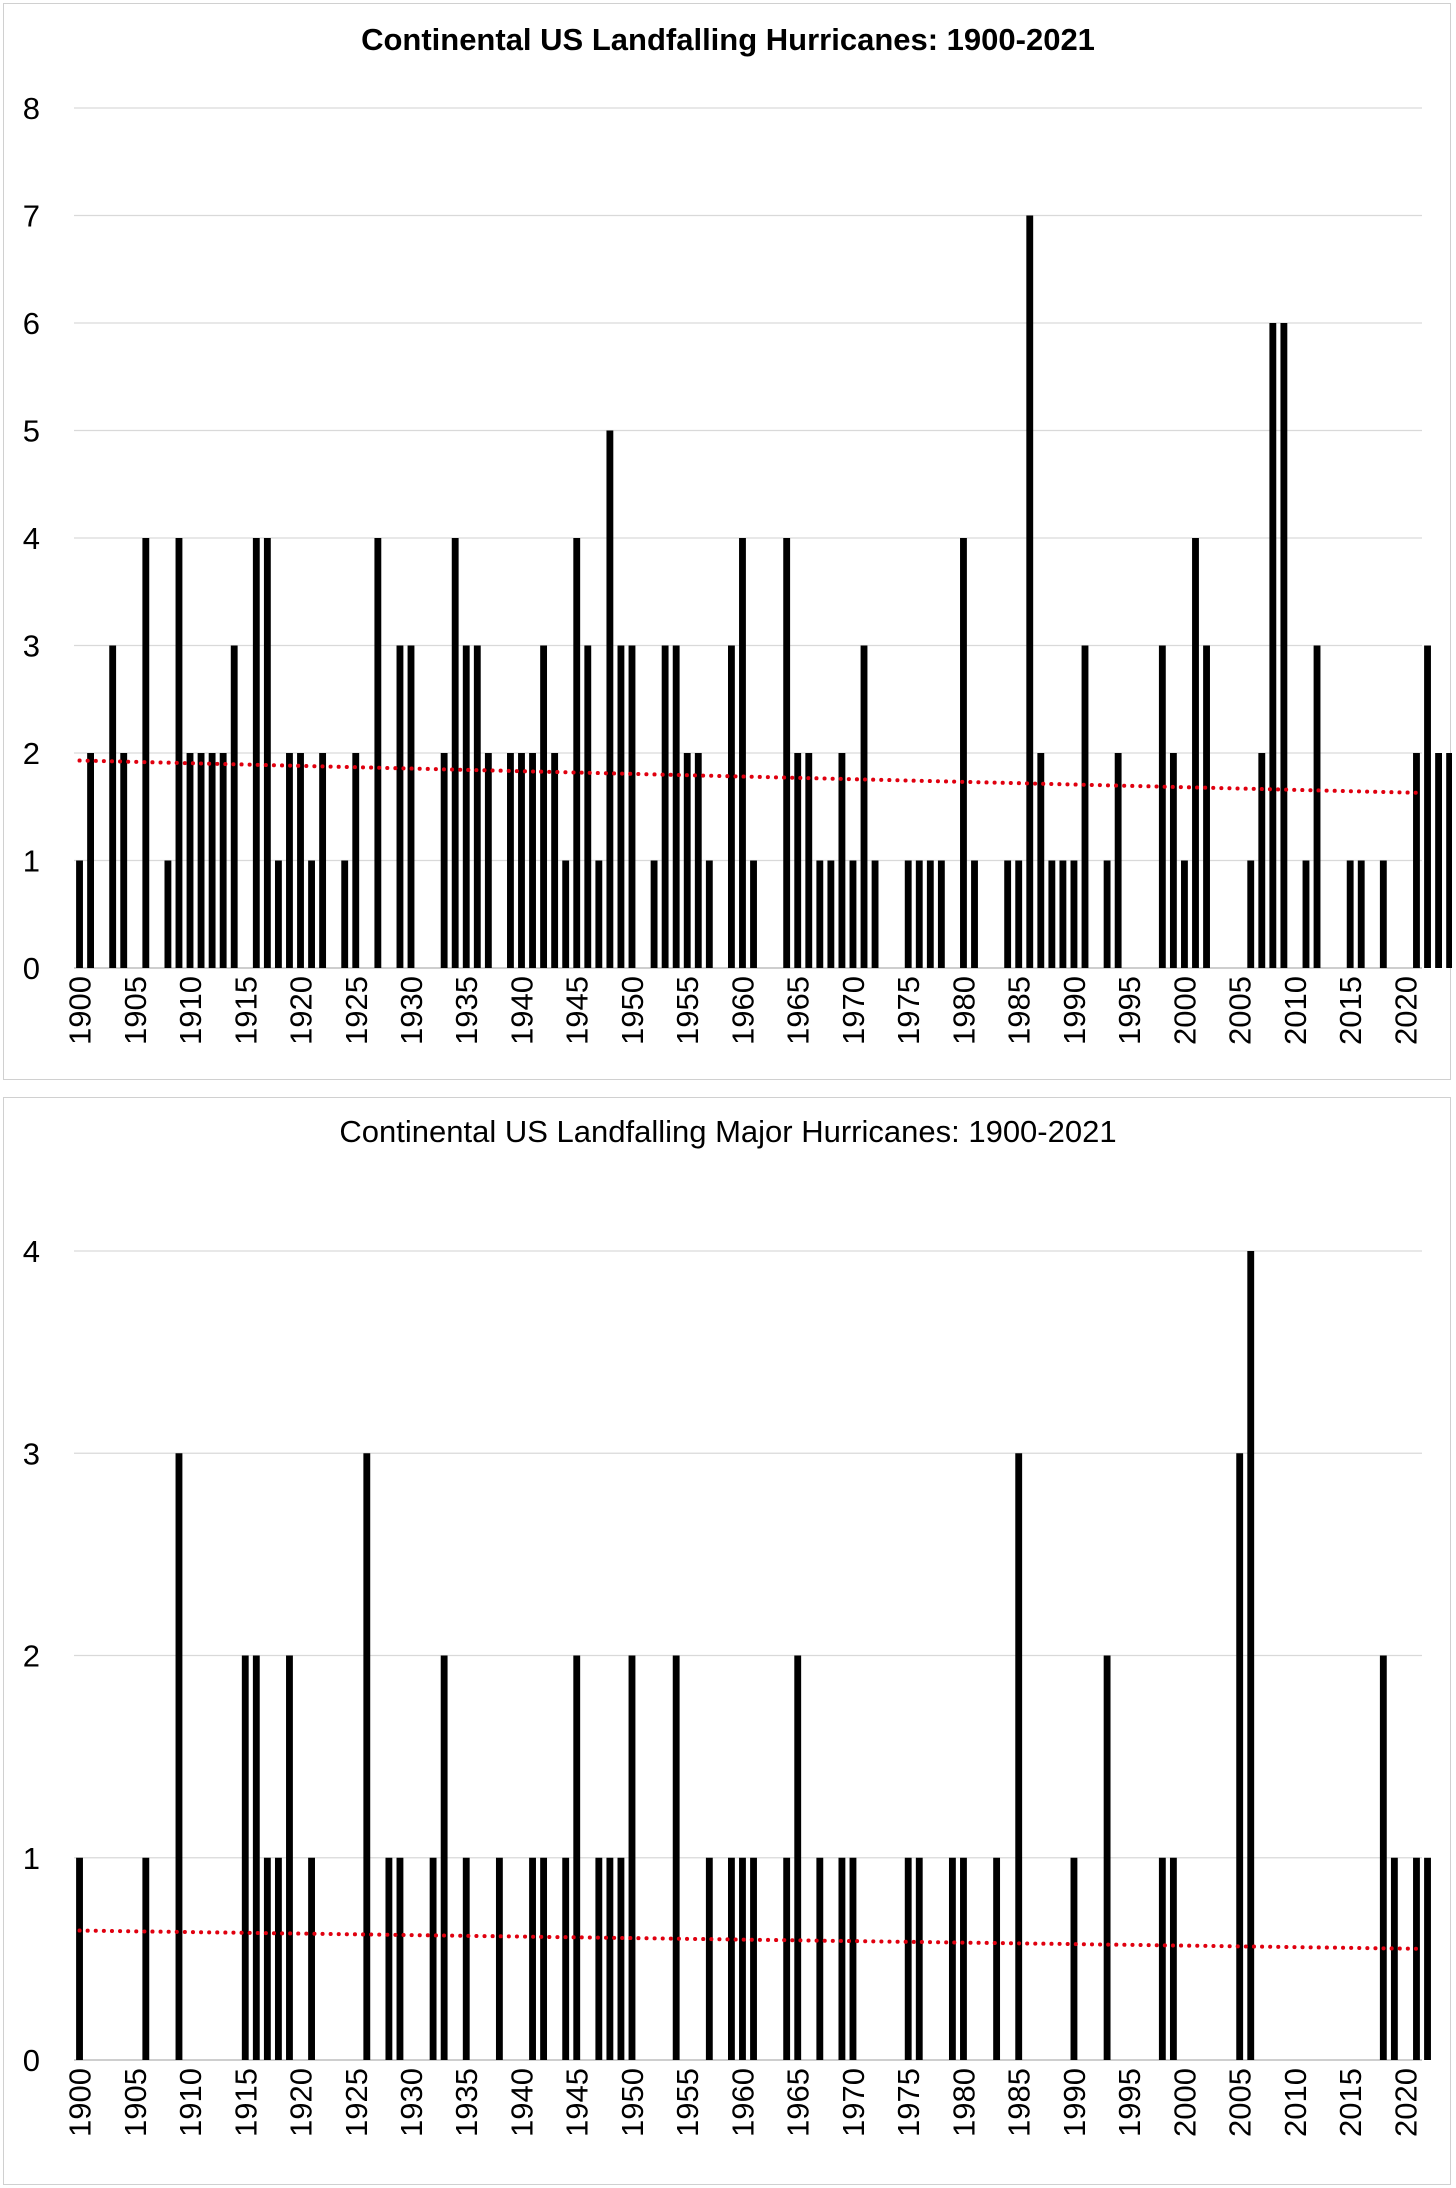 Image resolution: width=1456 pixels, height=2188 pixels. I want to click on x-tick-label: 2005, so click(1240, 2102).